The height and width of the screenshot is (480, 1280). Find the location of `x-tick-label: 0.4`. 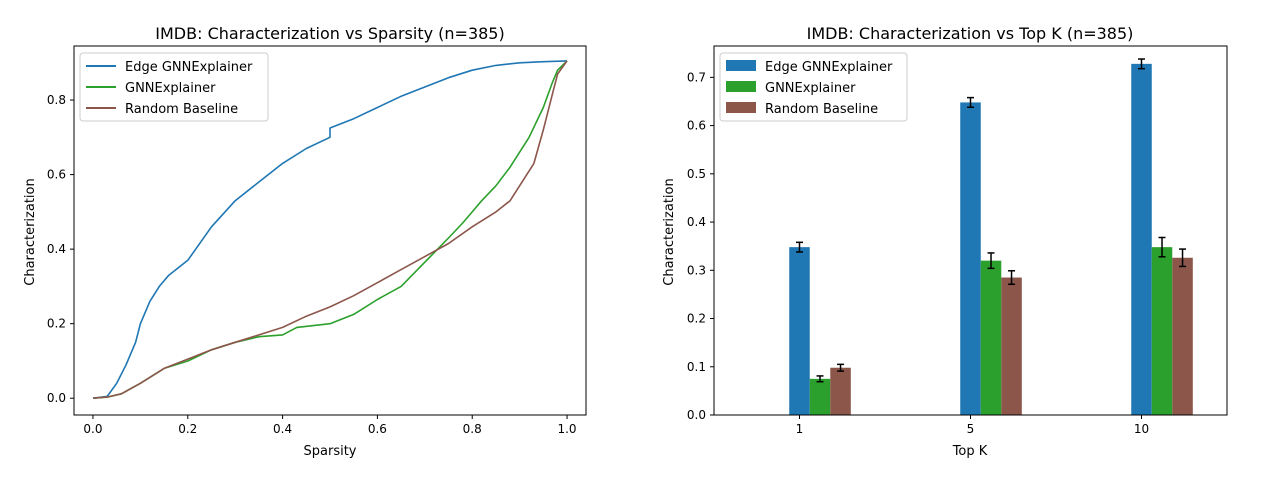

x-tick-label: 0.4 is located at coordinates (282, 429).